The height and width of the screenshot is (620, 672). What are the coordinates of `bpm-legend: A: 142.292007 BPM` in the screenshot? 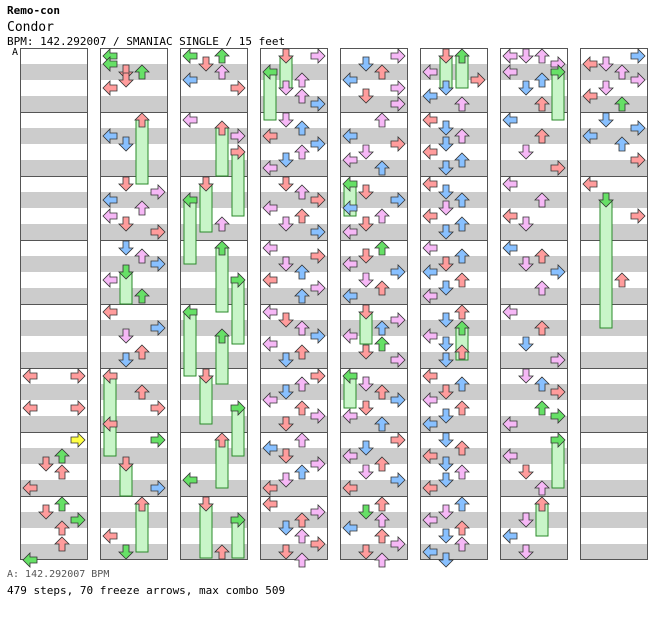 It's located at (58, 574).